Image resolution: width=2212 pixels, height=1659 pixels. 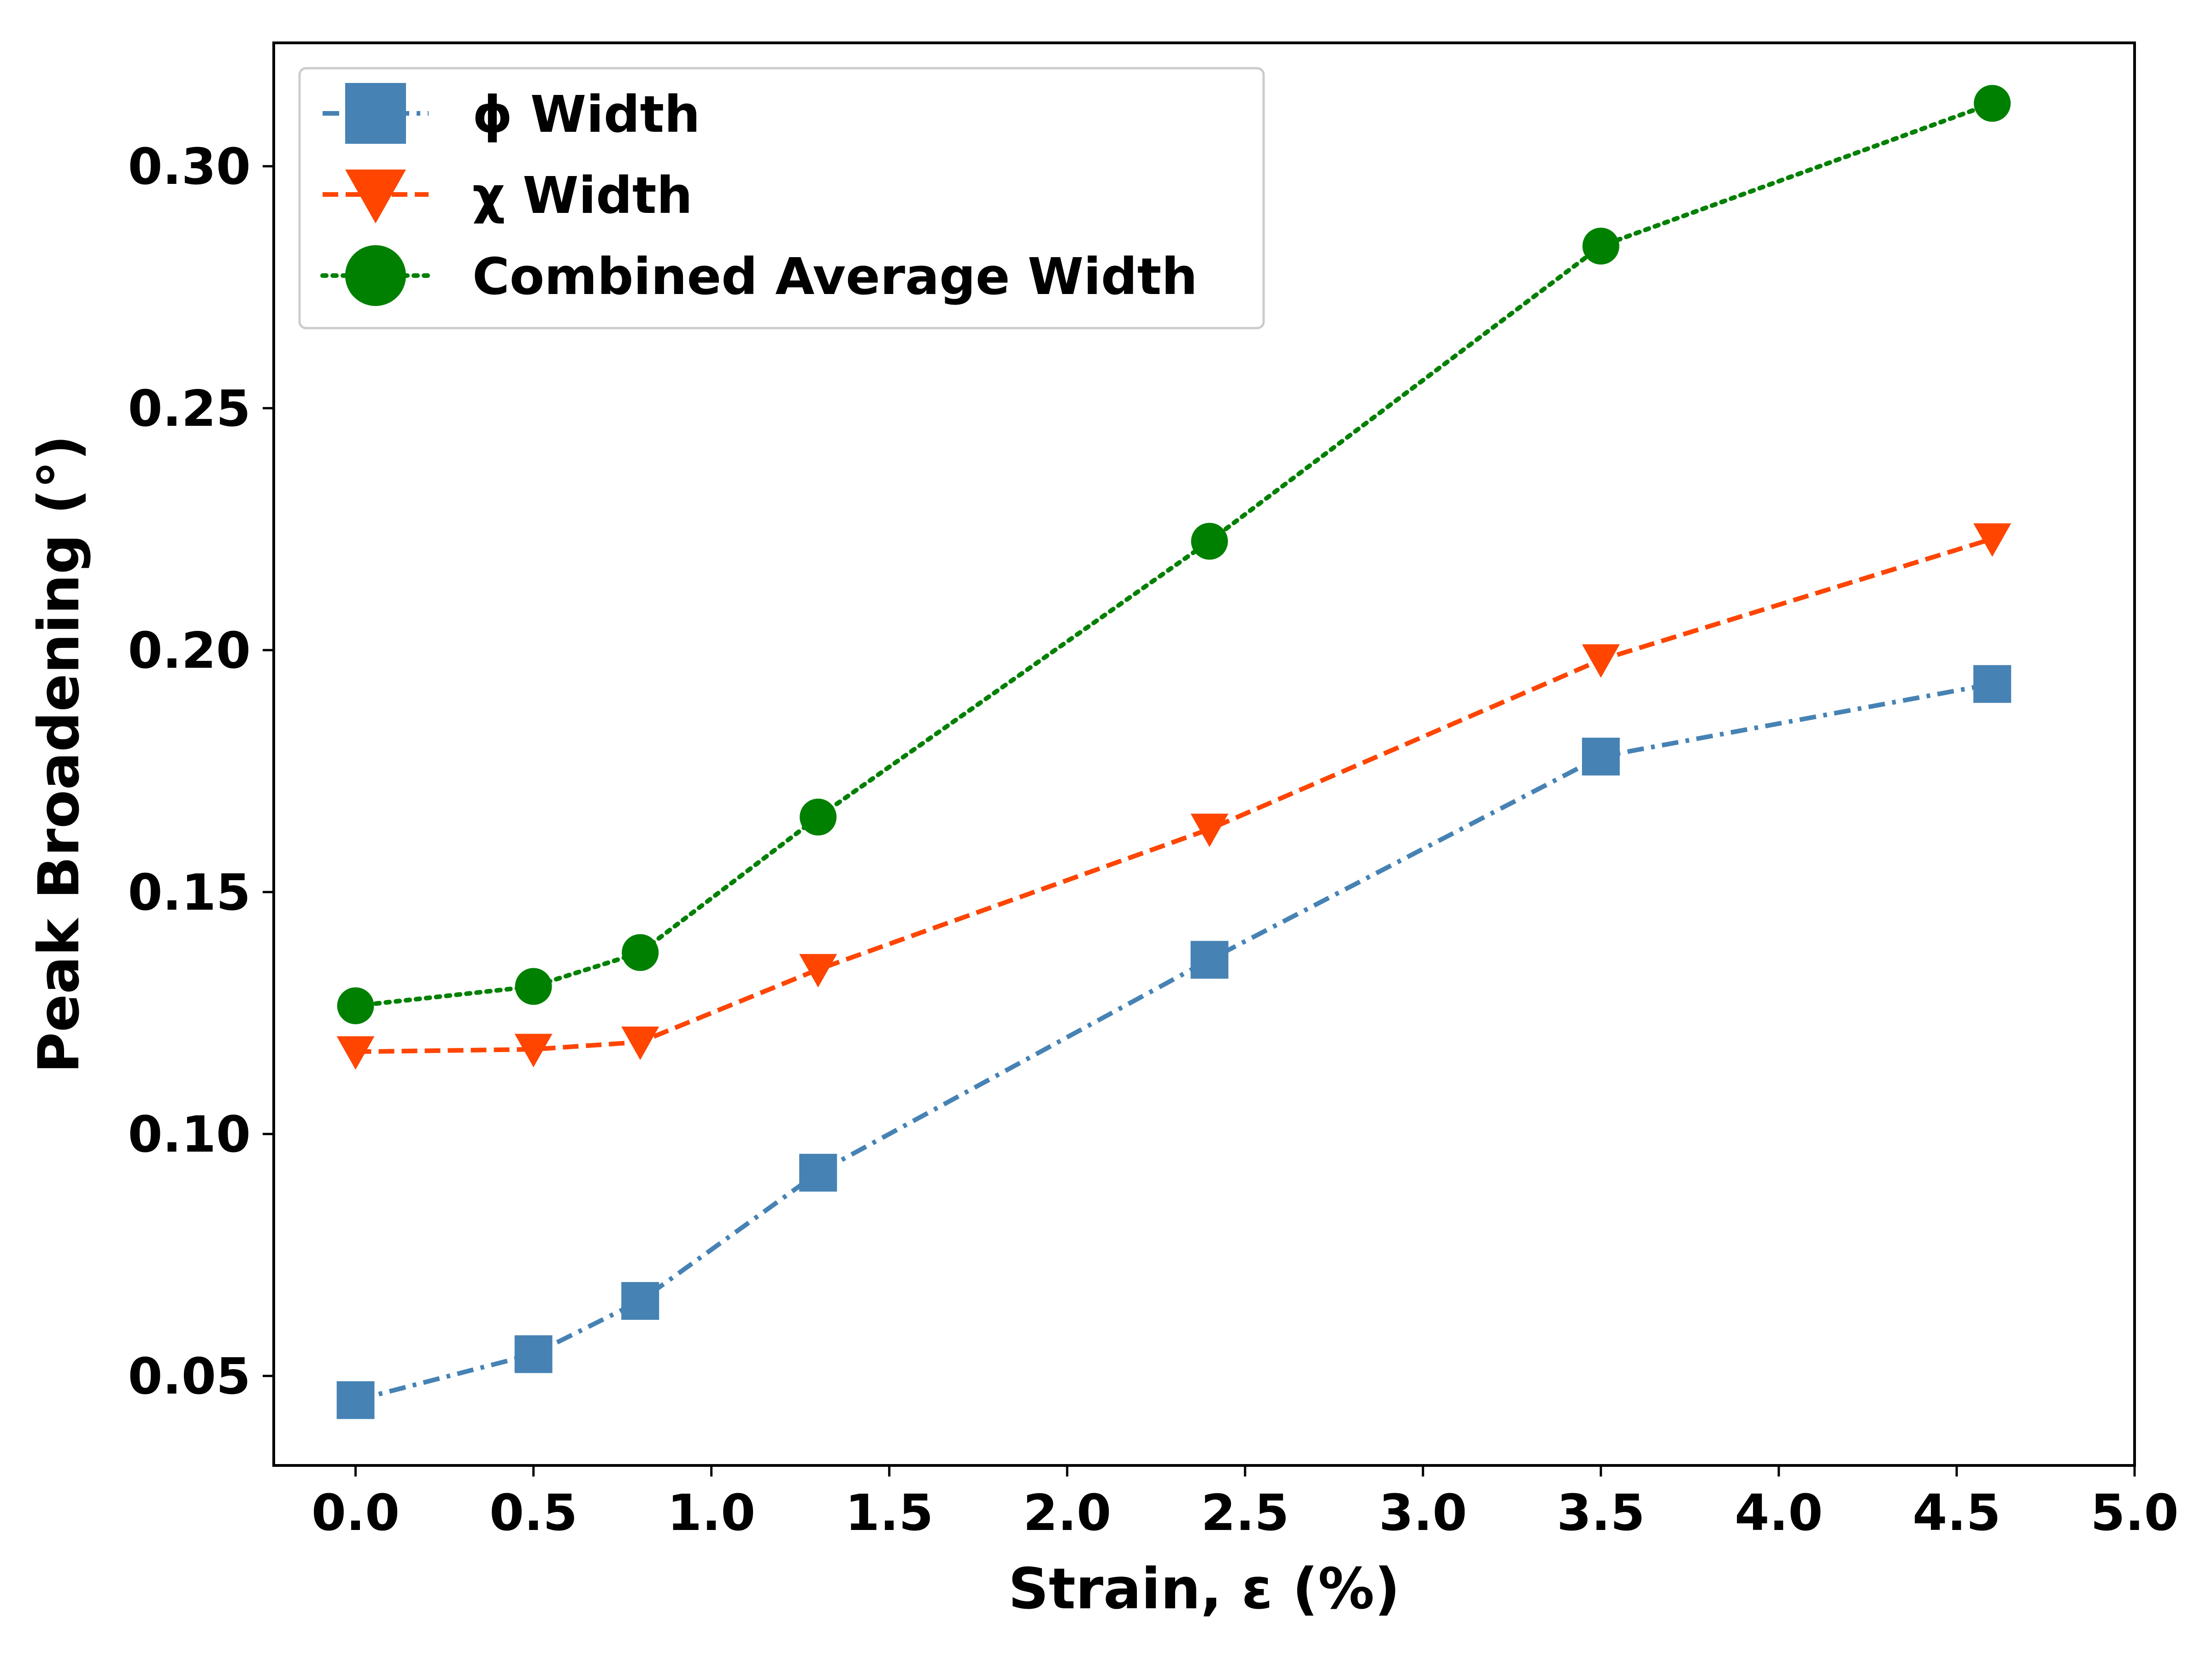 I want to click on y-tick-label: 0.05, so click(x=189, y=1377).